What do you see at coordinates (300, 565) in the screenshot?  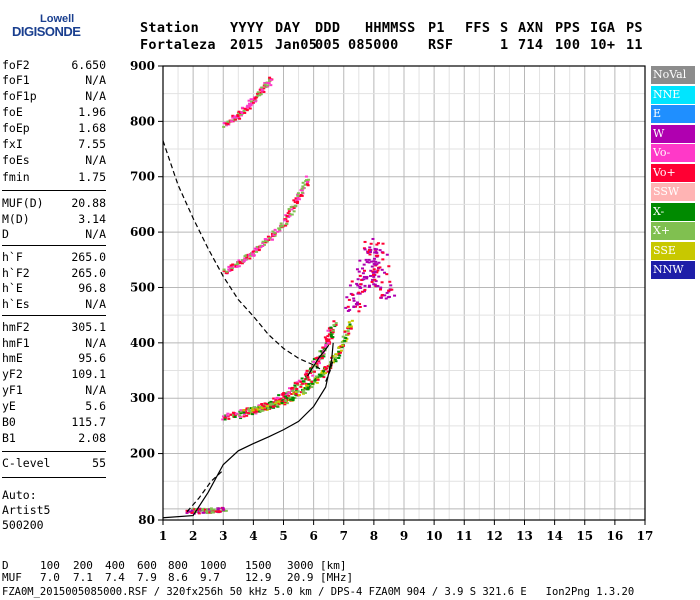 I see `footer-value: 3000` at bounding box center [300, 565].